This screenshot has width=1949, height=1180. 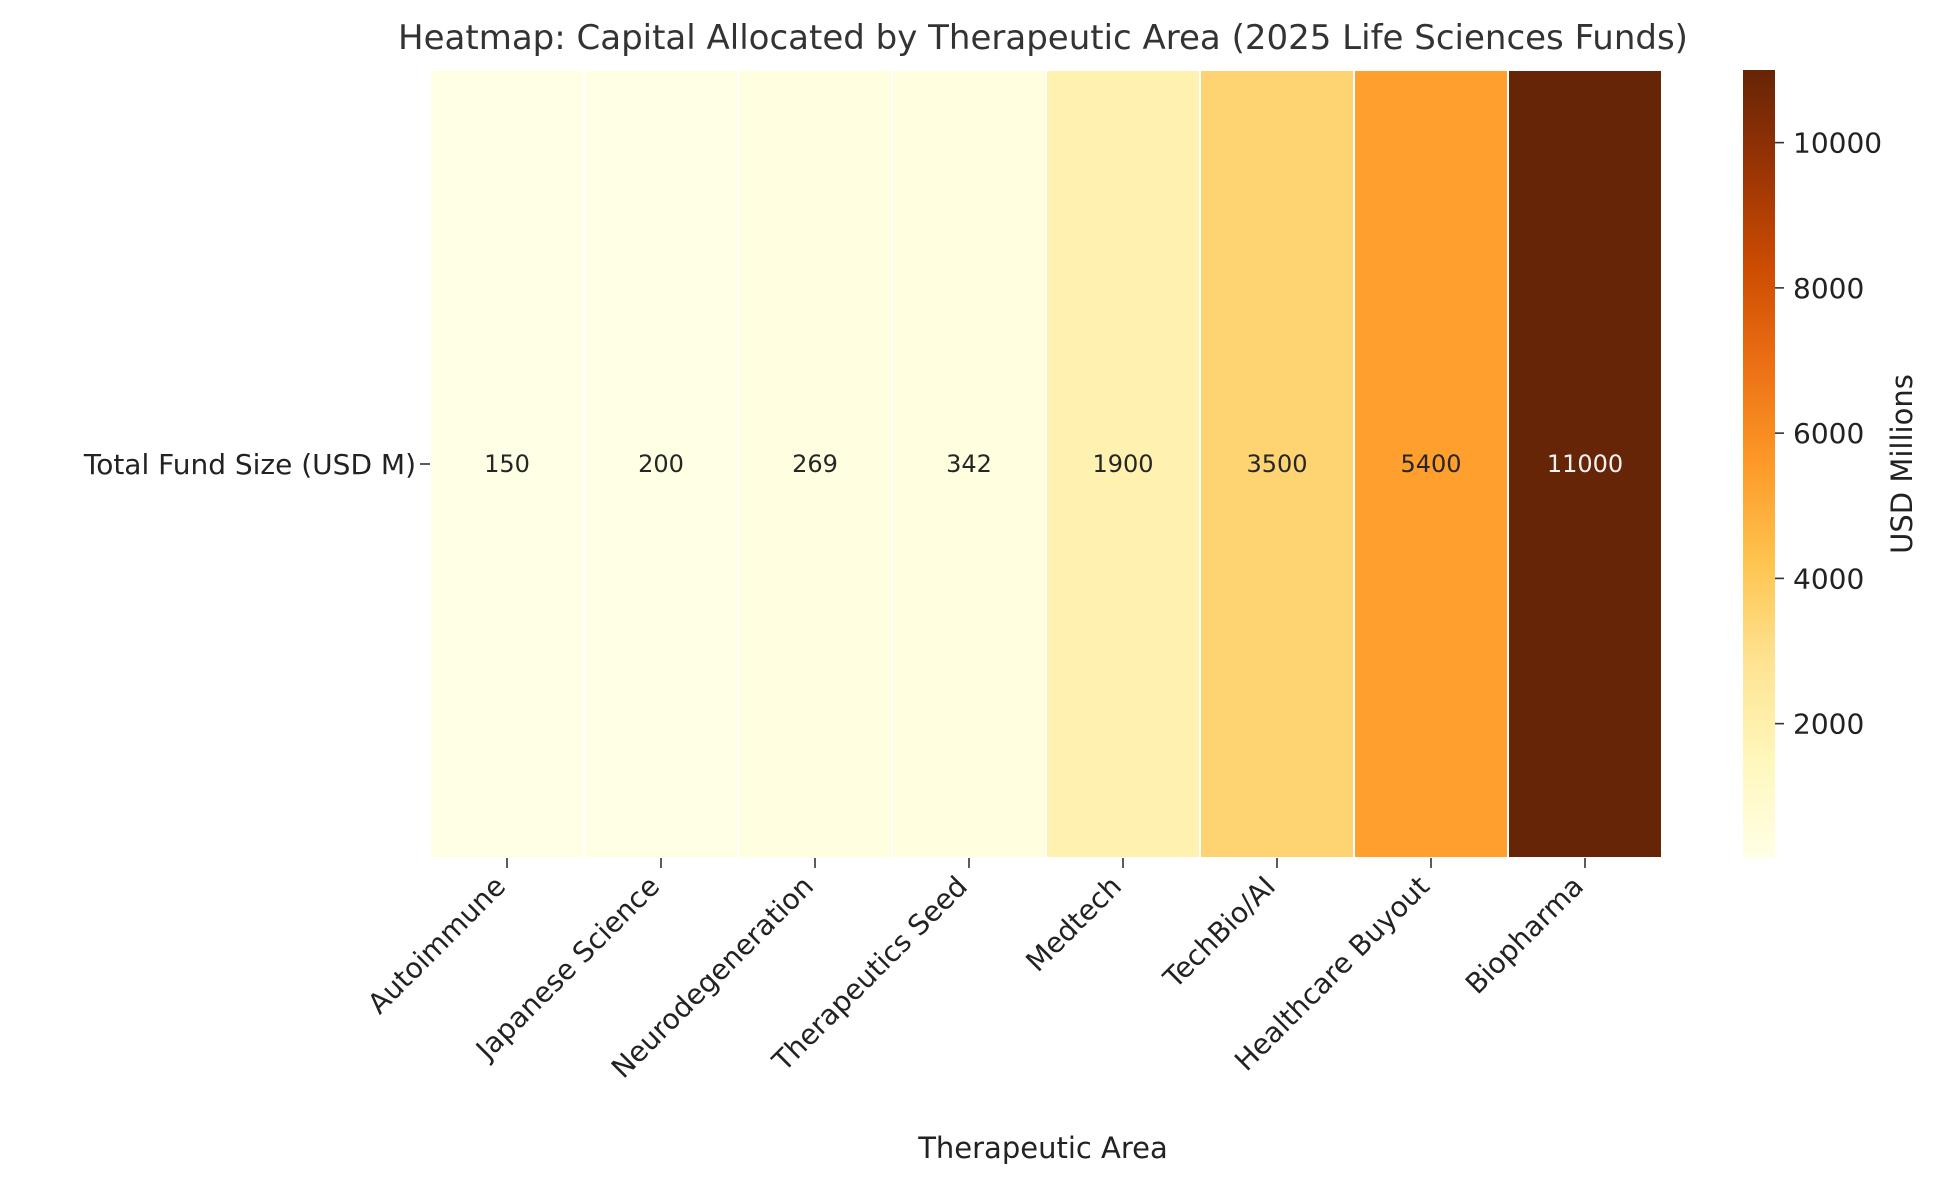 I want to click on colorbar-gradient, so click(x=1759, y=464).